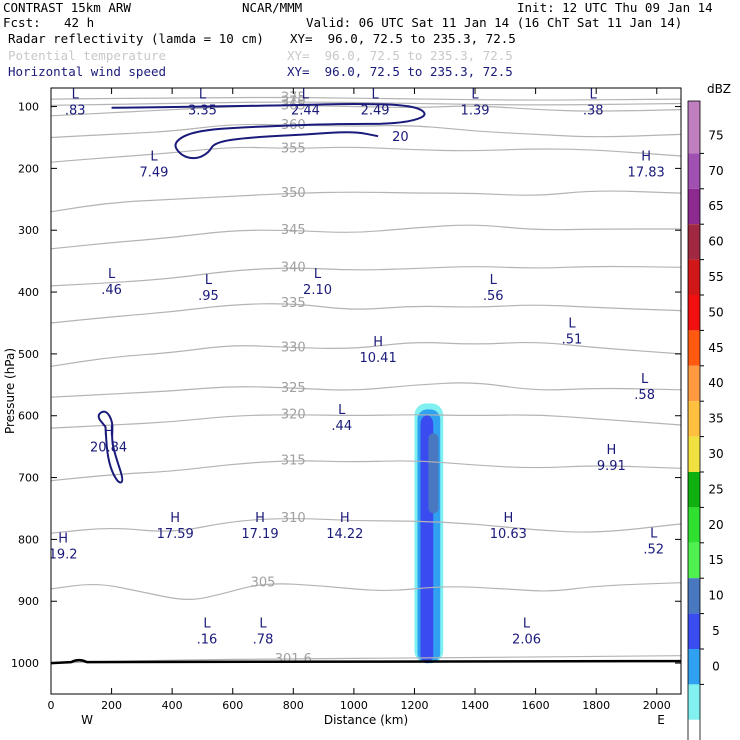  What do you see at coordinates (111, 705) in the screenshot?
I see `x-tick-label: 200` at bounding box center [111, 705].